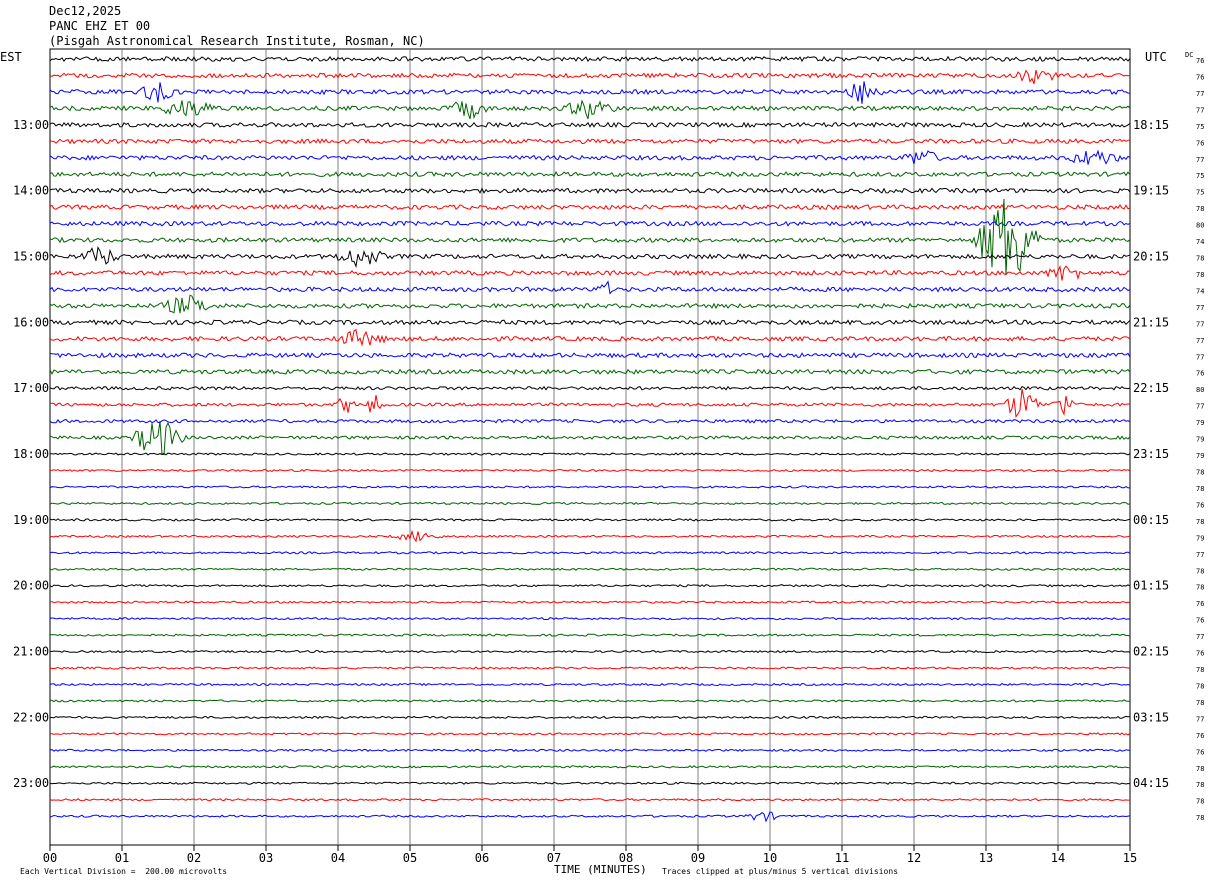 The width and height of the screenshot is (1210, 886). What do you see at coordinates (626, 858) in the screenshot?
I see `x-tick-label: 08` at bounding box center [626, 858].